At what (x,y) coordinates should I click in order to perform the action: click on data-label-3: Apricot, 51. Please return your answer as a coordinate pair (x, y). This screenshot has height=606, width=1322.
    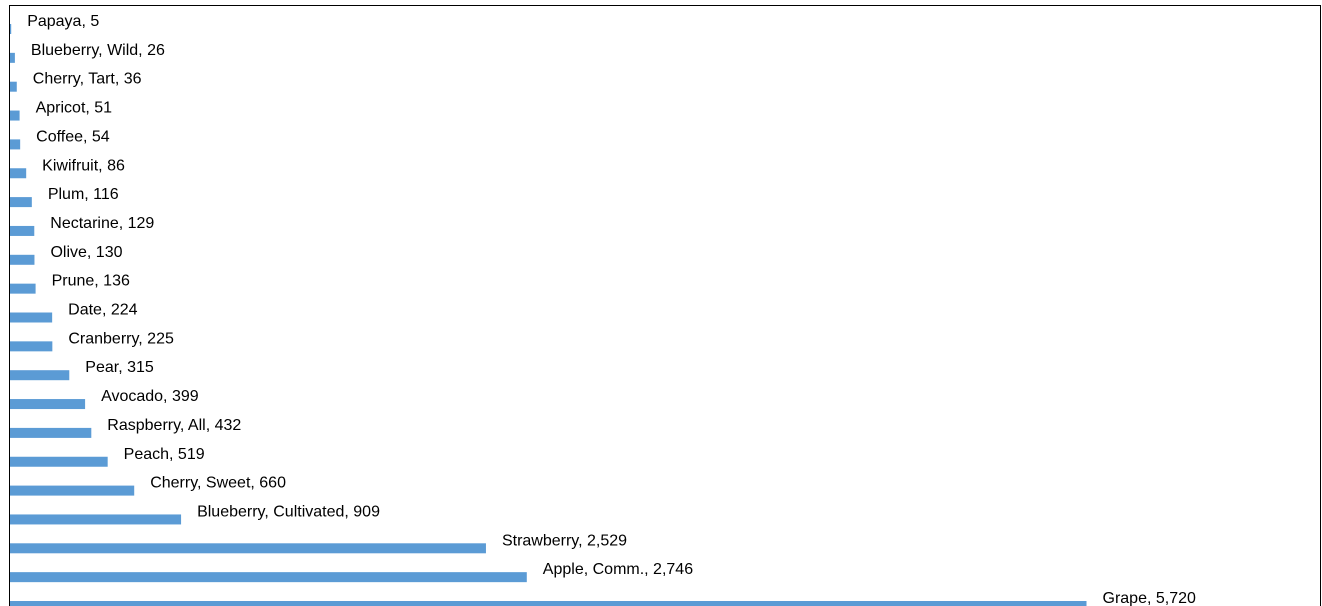
    Looking at the image, I should click on (74, 108).